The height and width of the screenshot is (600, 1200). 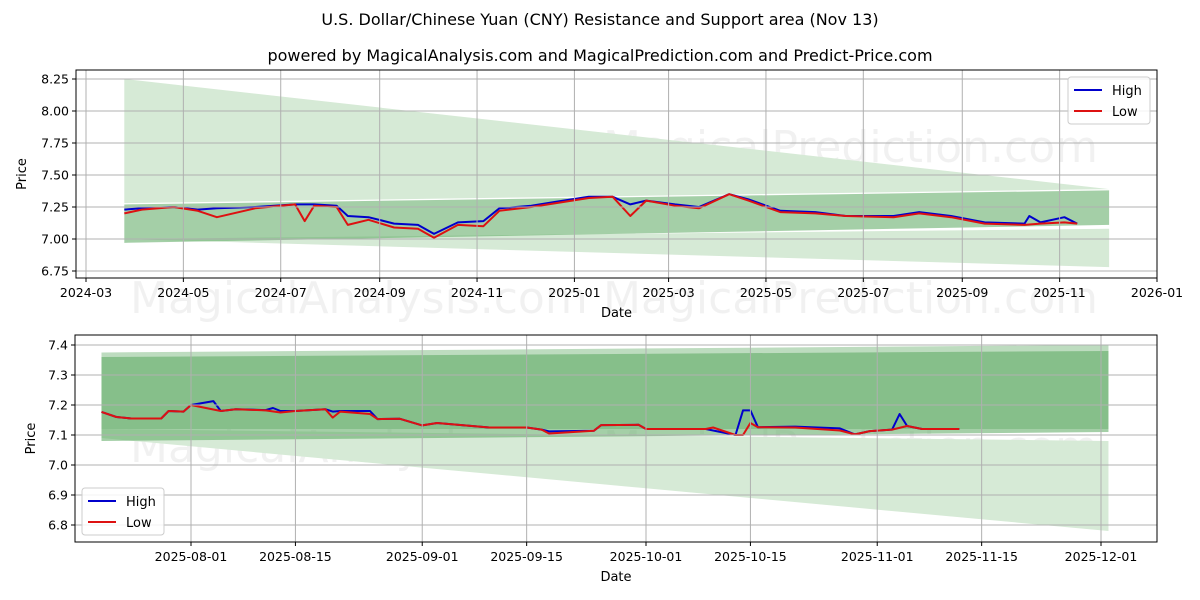 I want to click on watermark: MagicalAnalysis.com, so click(x=359, y=298).